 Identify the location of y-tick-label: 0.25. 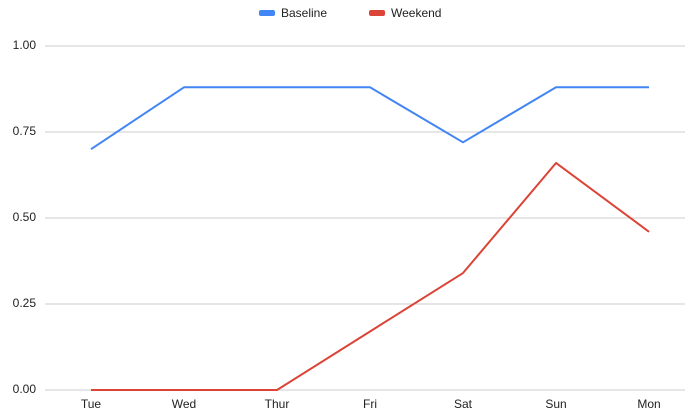
(25, 303).